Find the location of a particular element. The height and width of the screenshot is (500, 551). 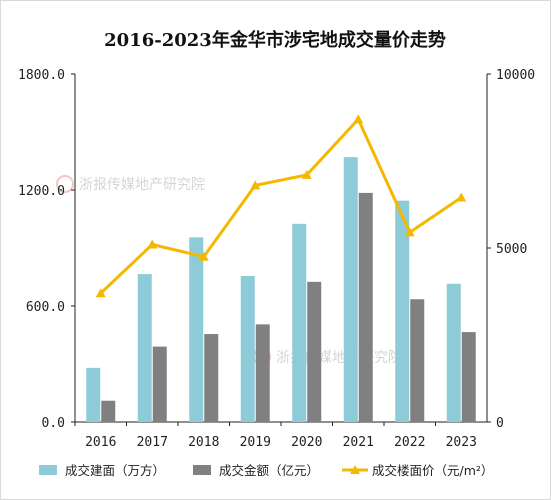

legend: 成交建面（万方） 成交金额（亿元） 成交楼面价（元/m²） is located at coordinates (266, 470).